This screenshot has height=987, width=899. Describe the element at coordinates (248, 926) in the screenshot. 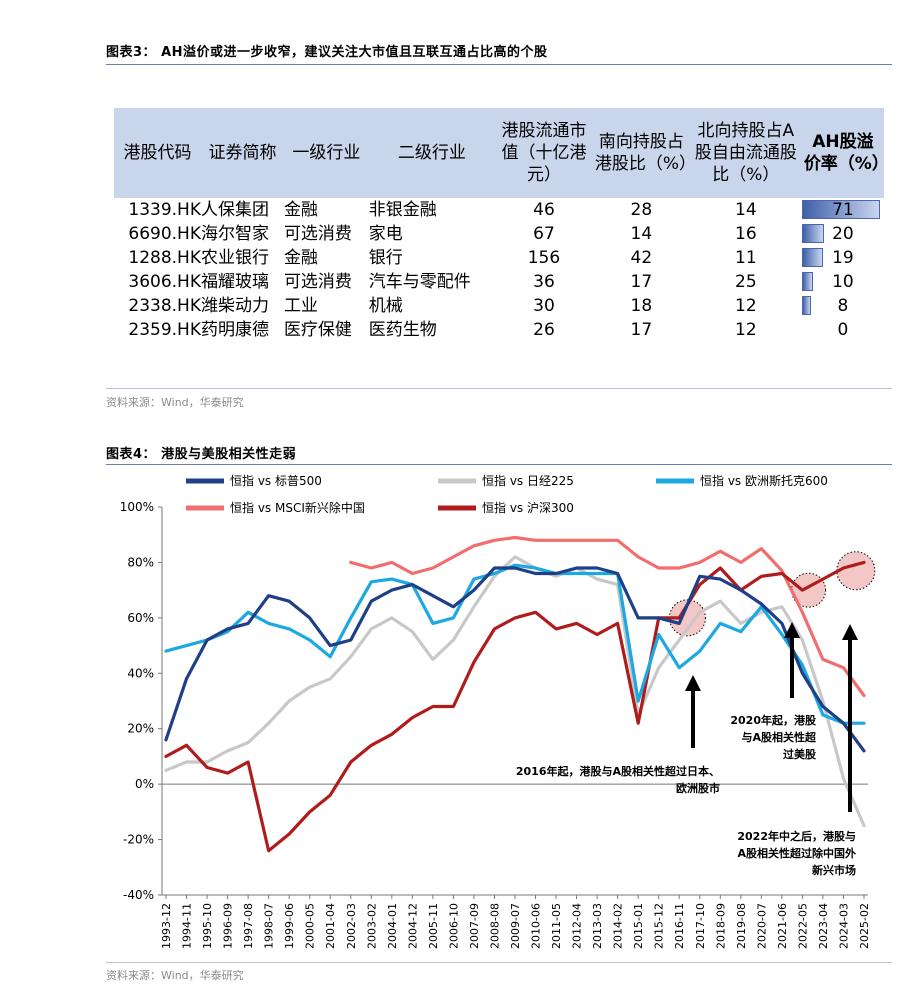

I see `x-tick-label: 1997-08` at that location.